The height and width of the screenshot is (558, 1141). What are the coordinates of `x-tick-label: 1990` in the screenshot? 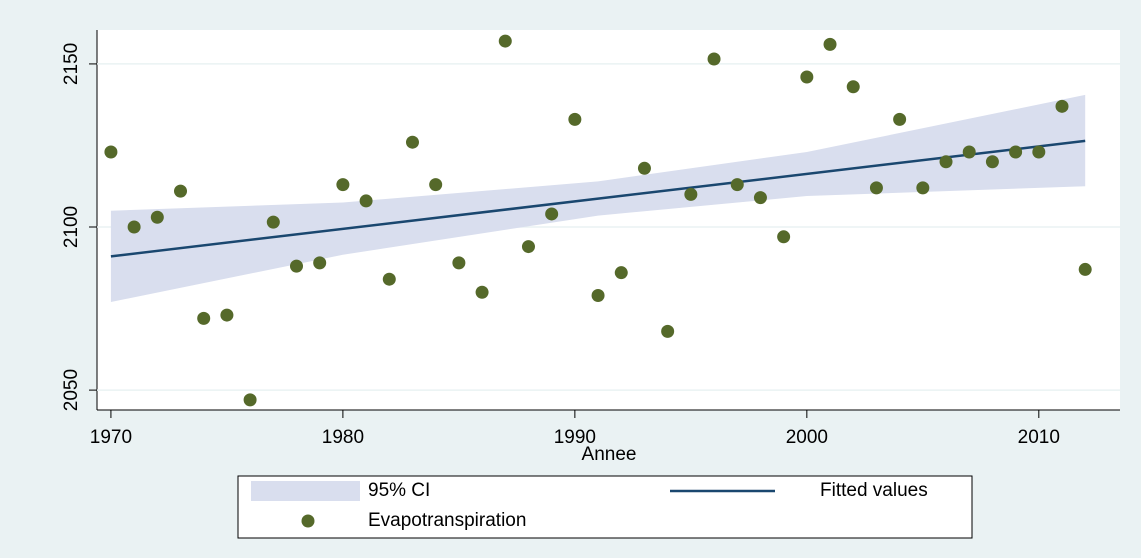 It's located at (575, 437).